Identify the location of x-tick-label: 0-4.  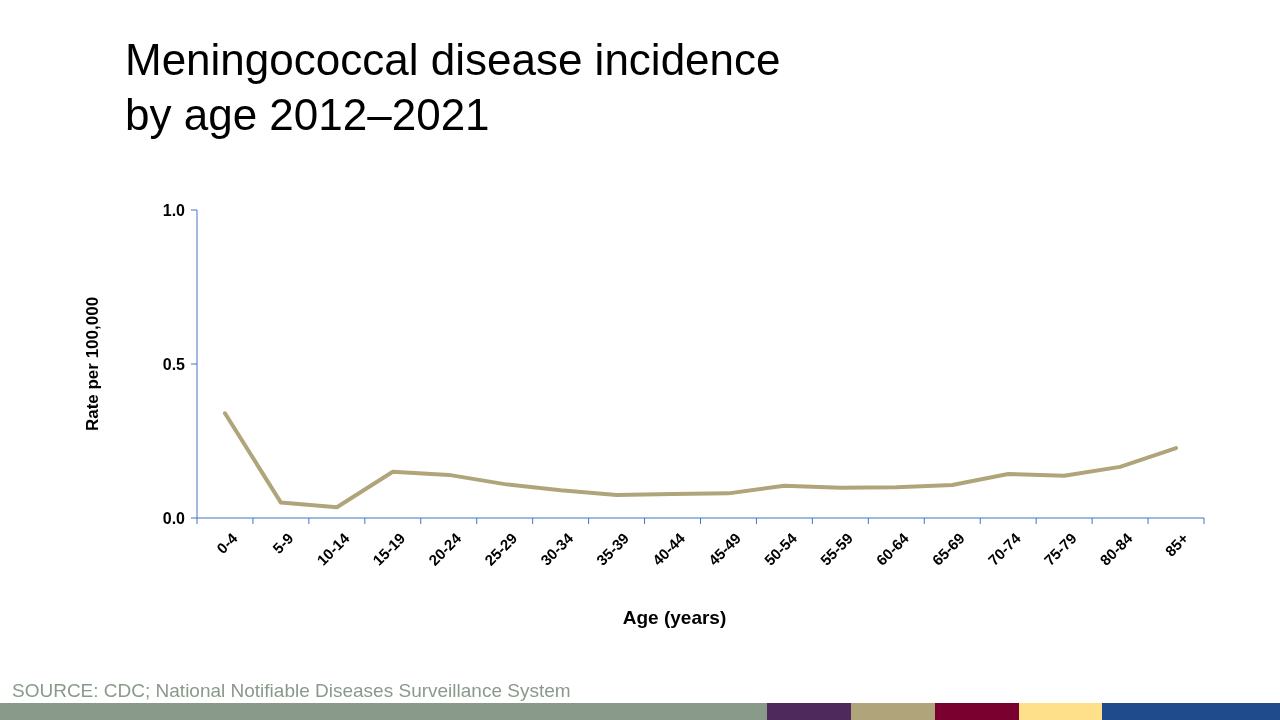
(227, 543).